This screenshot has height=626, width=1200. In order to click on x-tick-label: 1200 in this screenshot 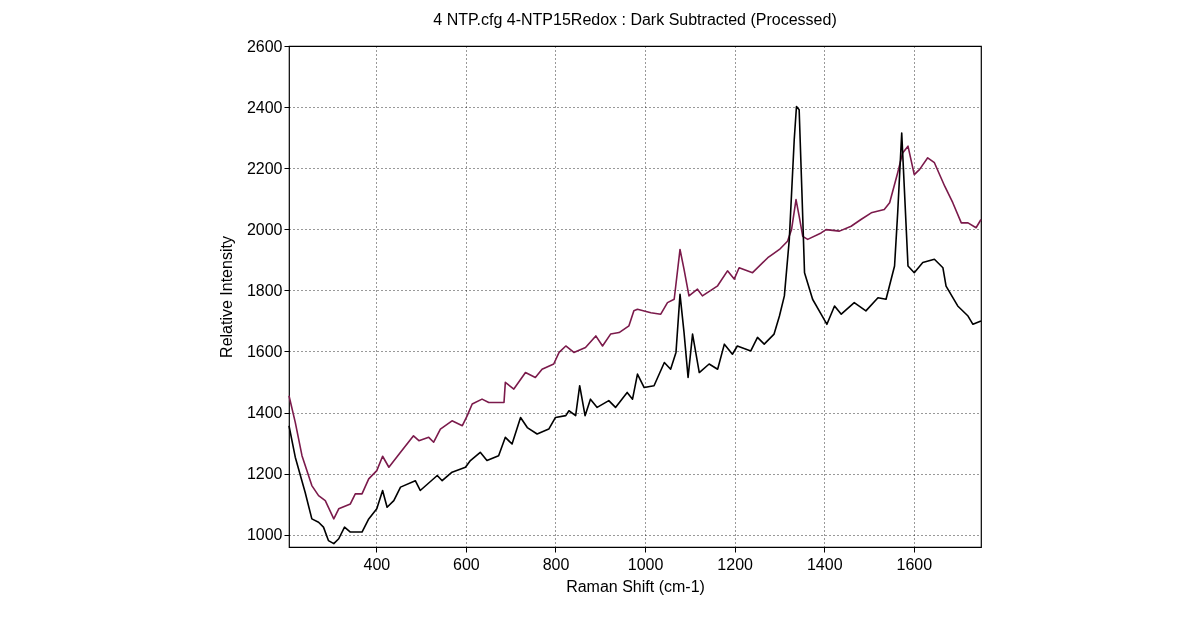, I will do `click(735, 564)`.